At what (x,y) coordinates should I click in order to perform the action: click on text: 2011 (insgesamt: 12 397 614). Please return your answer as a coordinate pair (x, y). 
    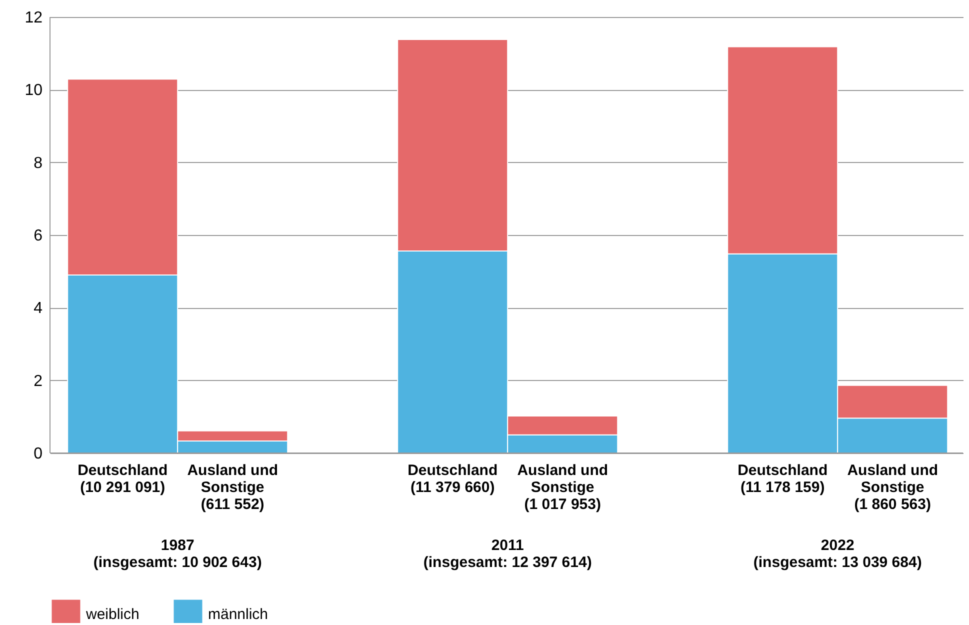
    Looking at the image, I should click on (507, 554).